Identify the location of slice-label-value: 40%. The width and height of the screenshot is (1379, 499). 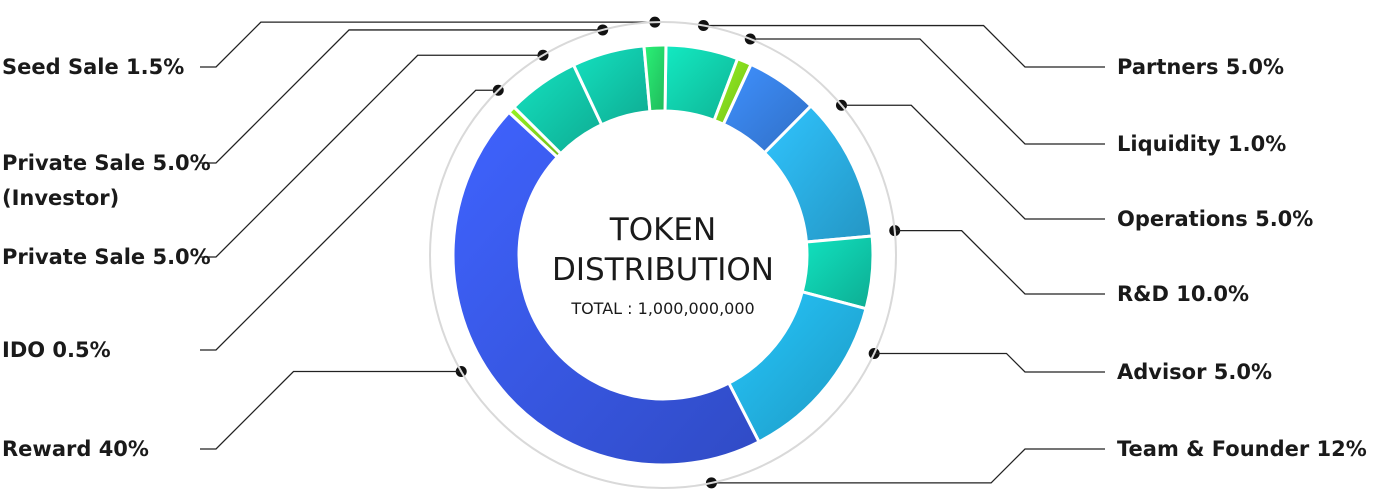
(124, 449).